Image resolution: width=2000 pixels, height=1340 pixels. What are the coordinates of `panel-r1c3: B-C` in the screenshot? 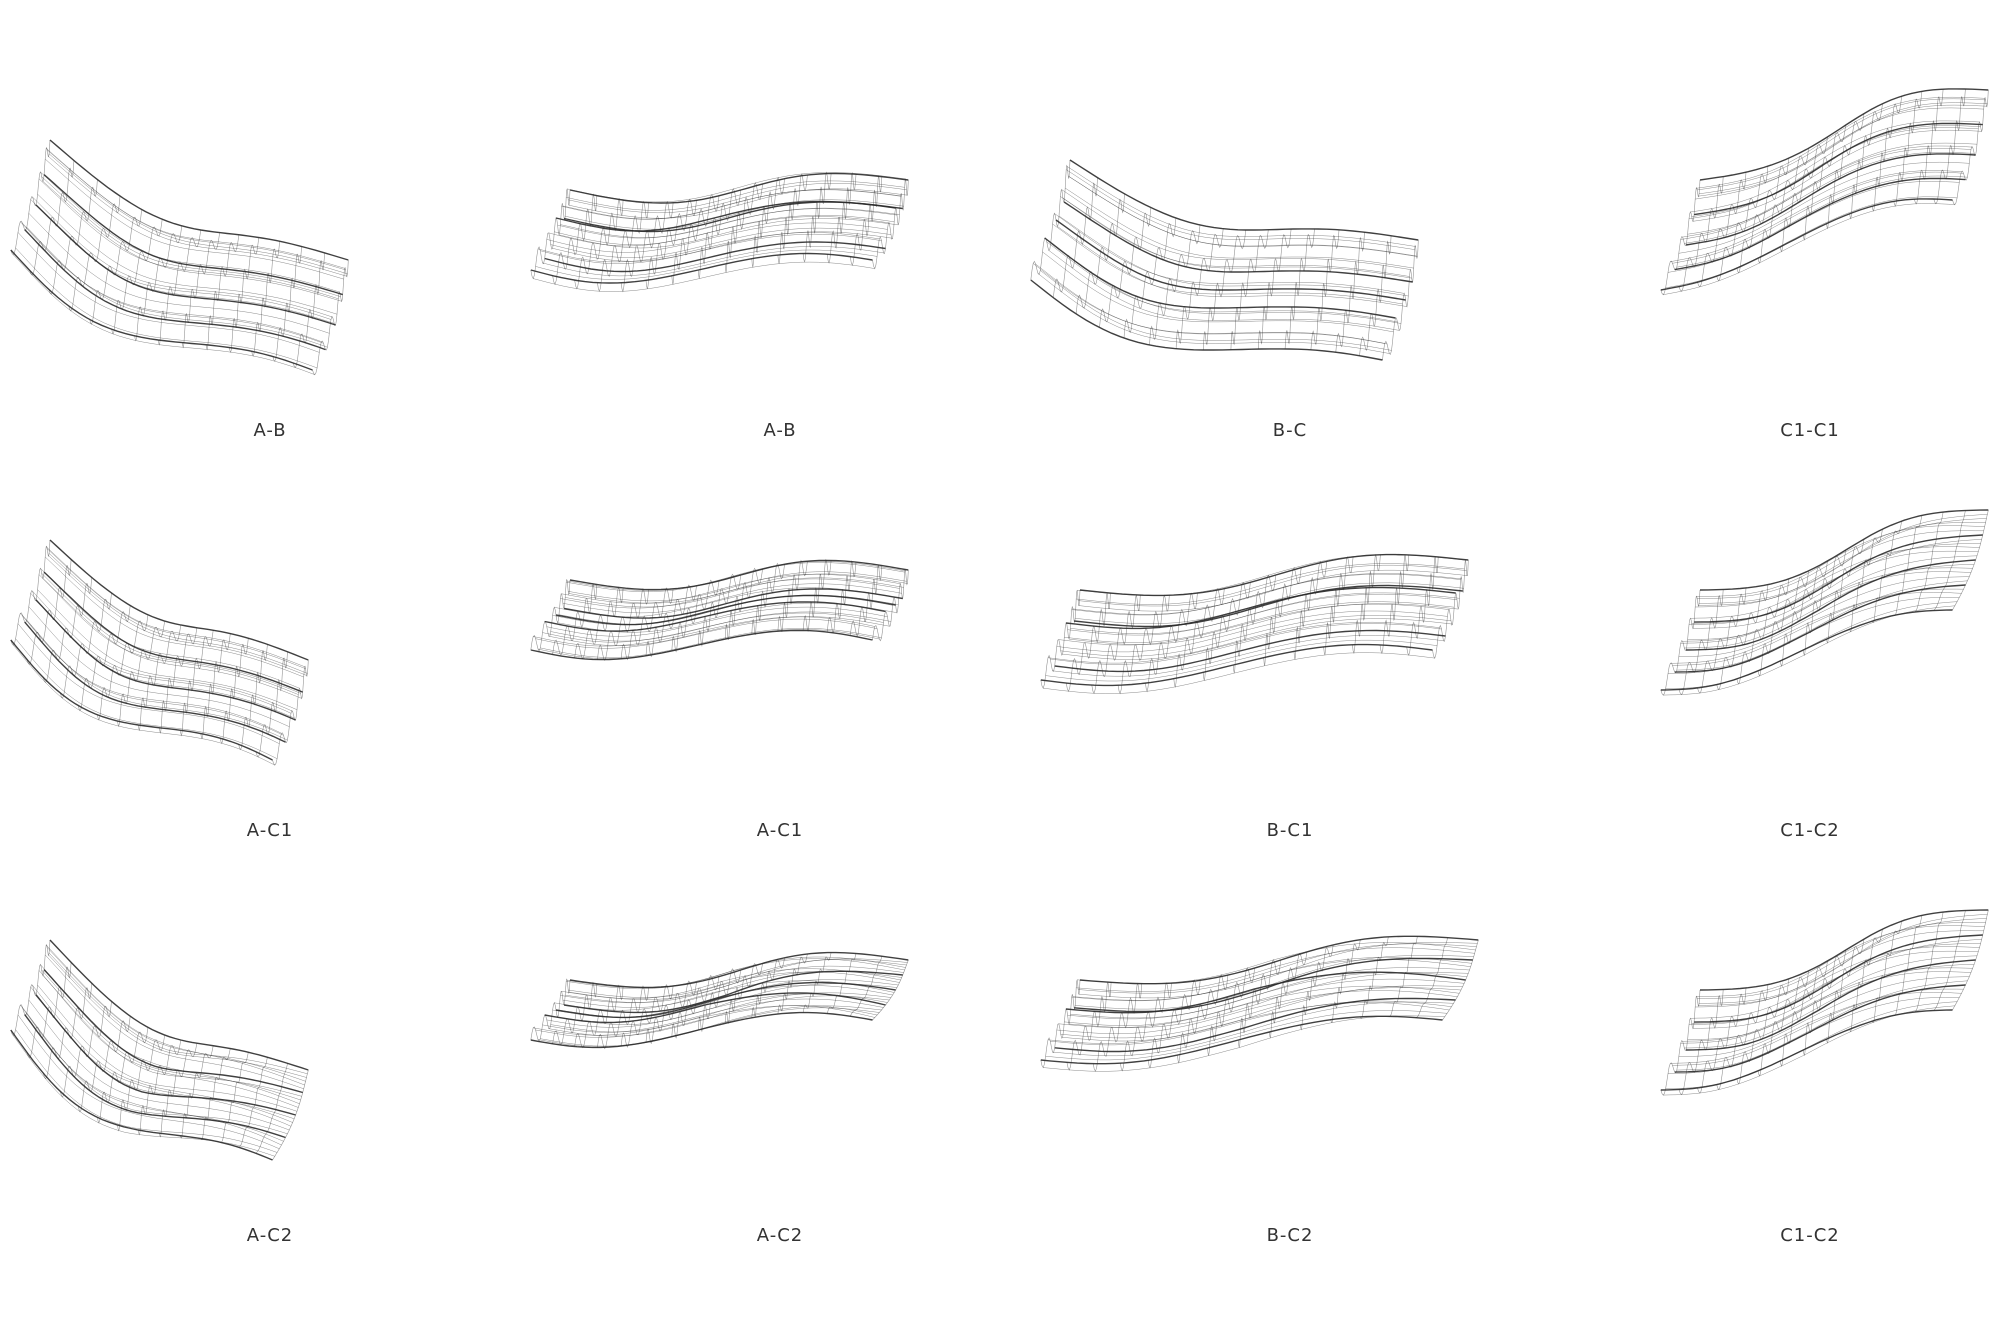 It's located at (1285, 330).